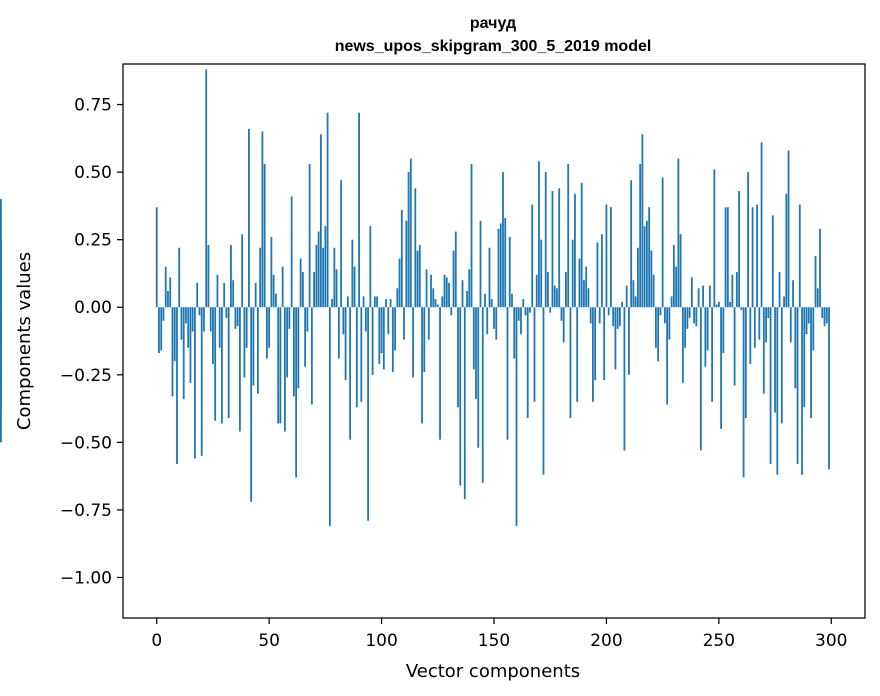  What do you see at coordinates (493, 23) in the screenshot?
I see `chart-title-line1: рачуд` at bounding box center [493, 23].